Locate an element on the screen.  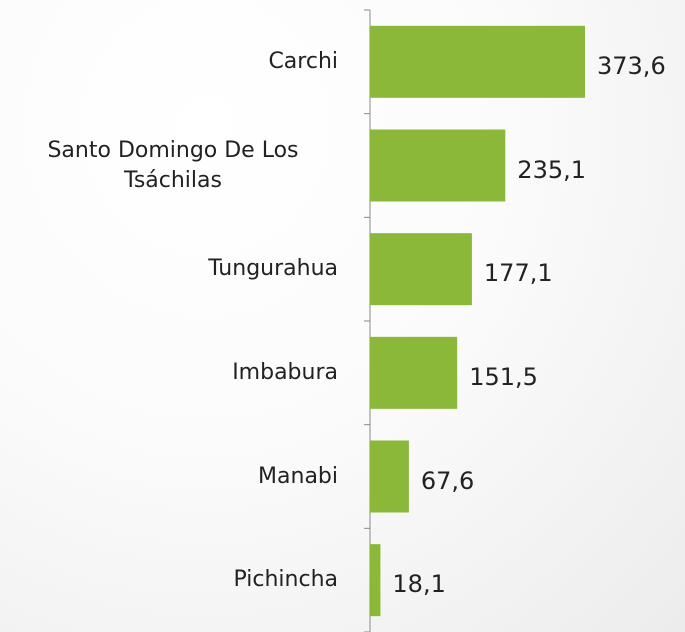
value-label: 67,6 is located at coordinates (447, 480).